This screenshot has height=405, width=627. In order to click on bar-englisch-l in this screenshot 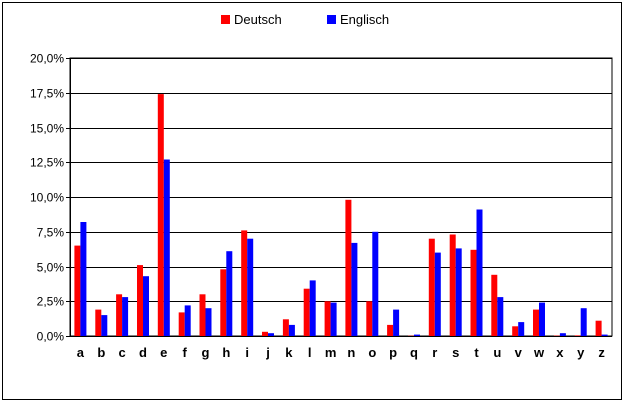, I will do `click(312, 308)`.